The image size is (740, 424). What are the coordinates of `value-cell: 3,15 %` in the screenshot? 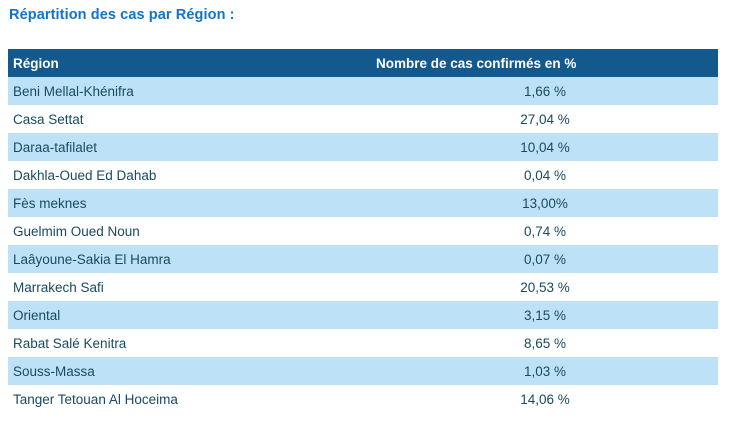 It's located at (545, 315).